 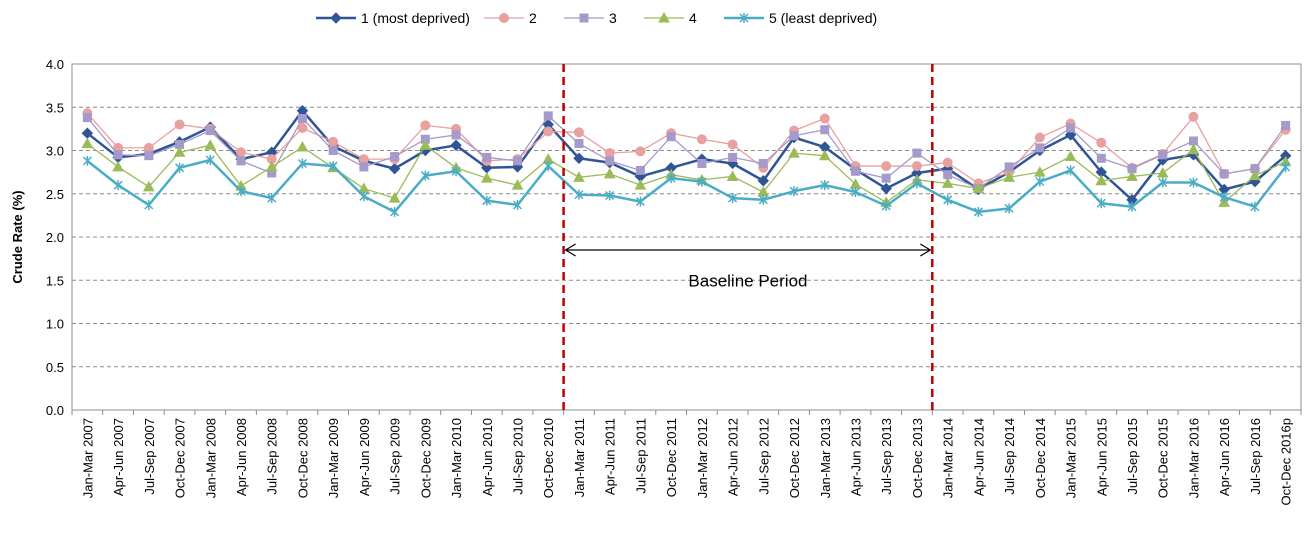 What do you see at coordinates (518, 456) in the screenshot?
I see `x-tick-label: Jul-Sep 2010` at bounding box center [518, 456].